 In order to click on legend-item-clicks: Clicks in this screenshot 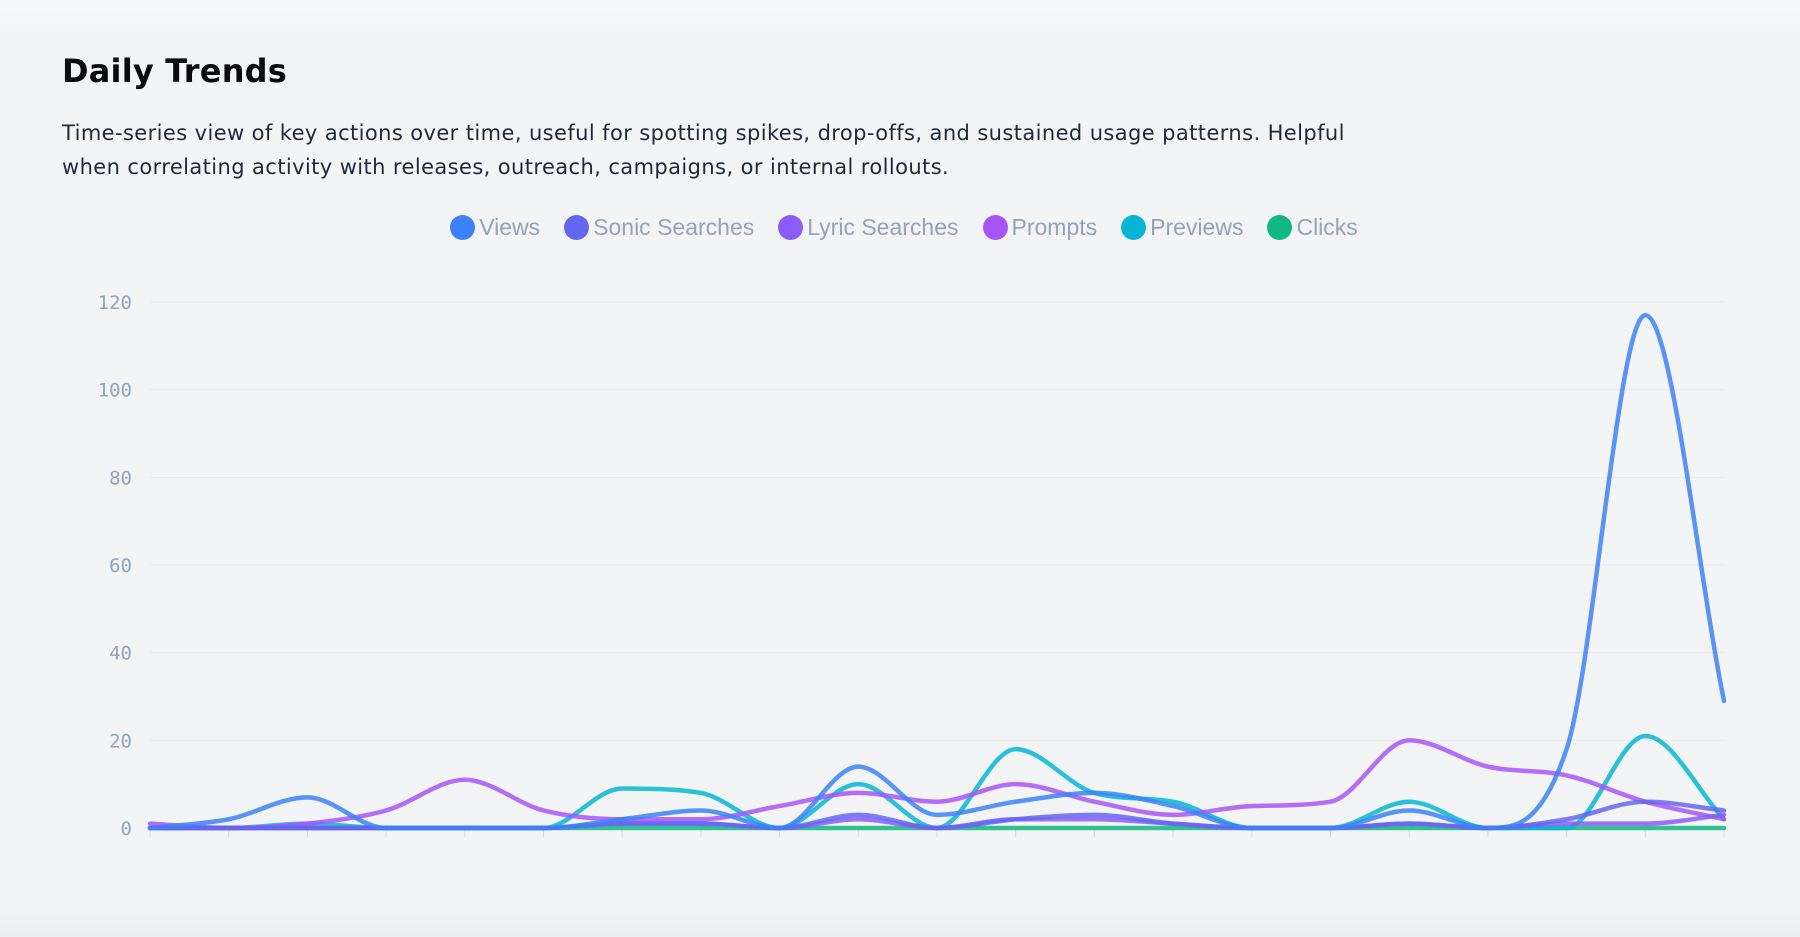, I will do `click(1312, 227)`.